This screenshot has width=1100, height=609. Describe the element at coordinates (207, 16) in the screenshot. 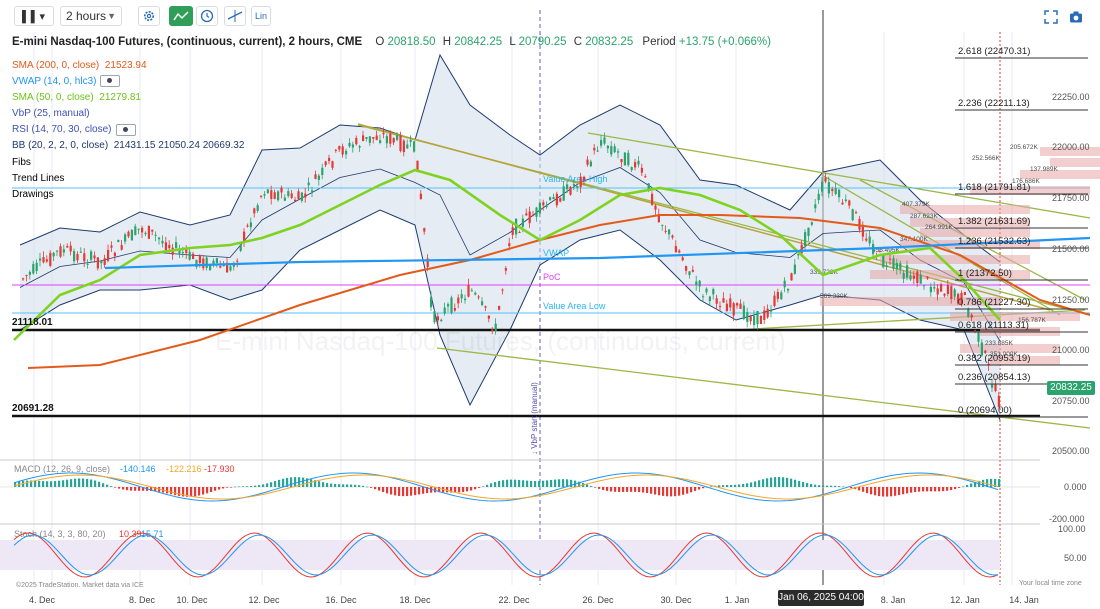

I see `clock-button` at that location.